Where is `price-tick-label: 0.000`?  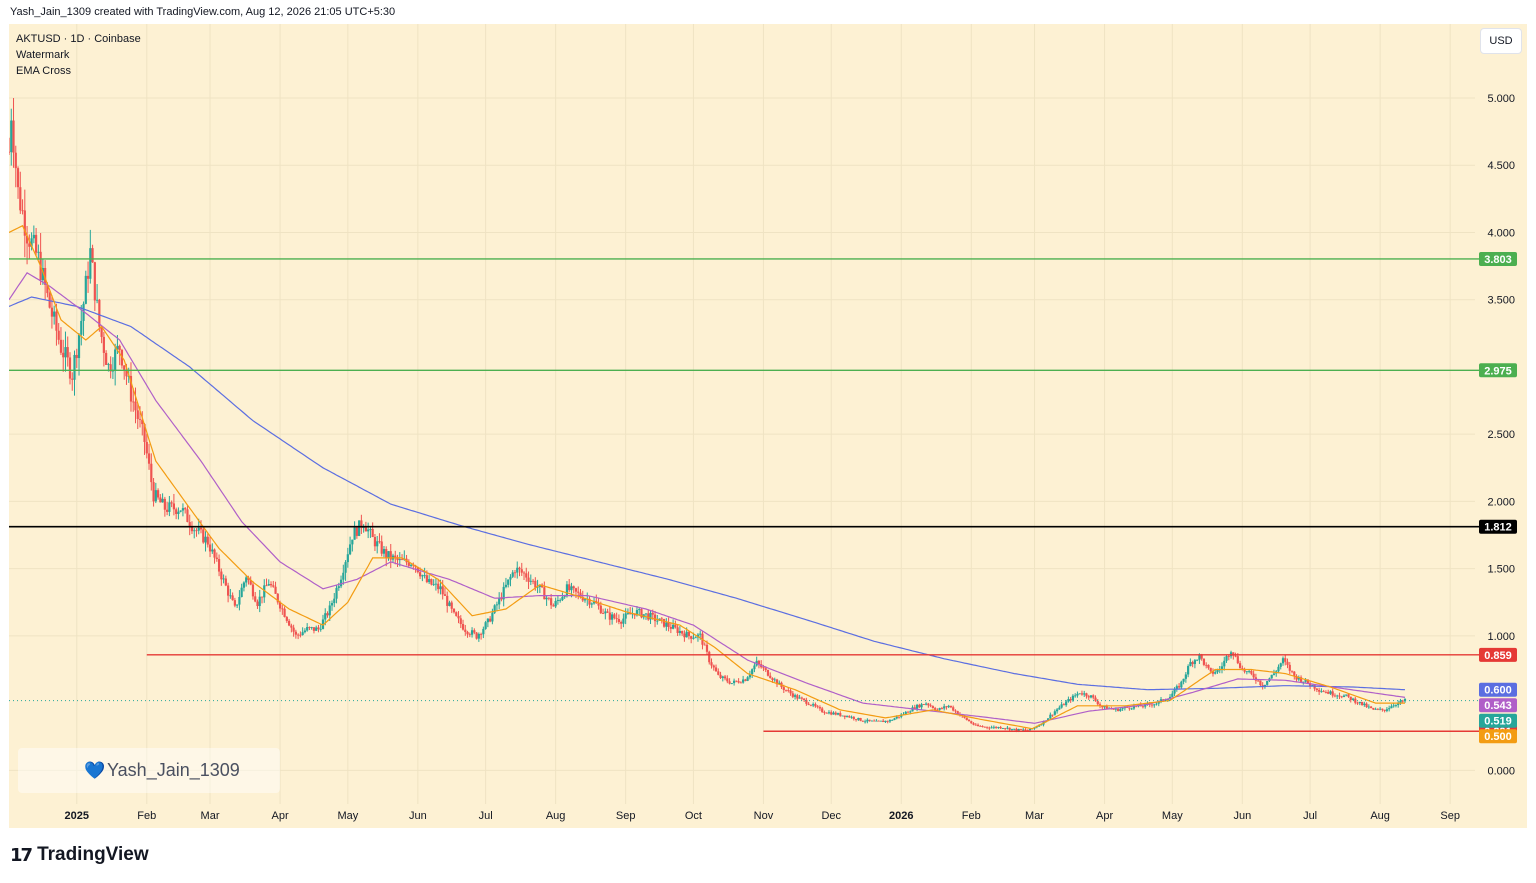
price-tick-label: 0.000 is located at coordinates (1501, 771).